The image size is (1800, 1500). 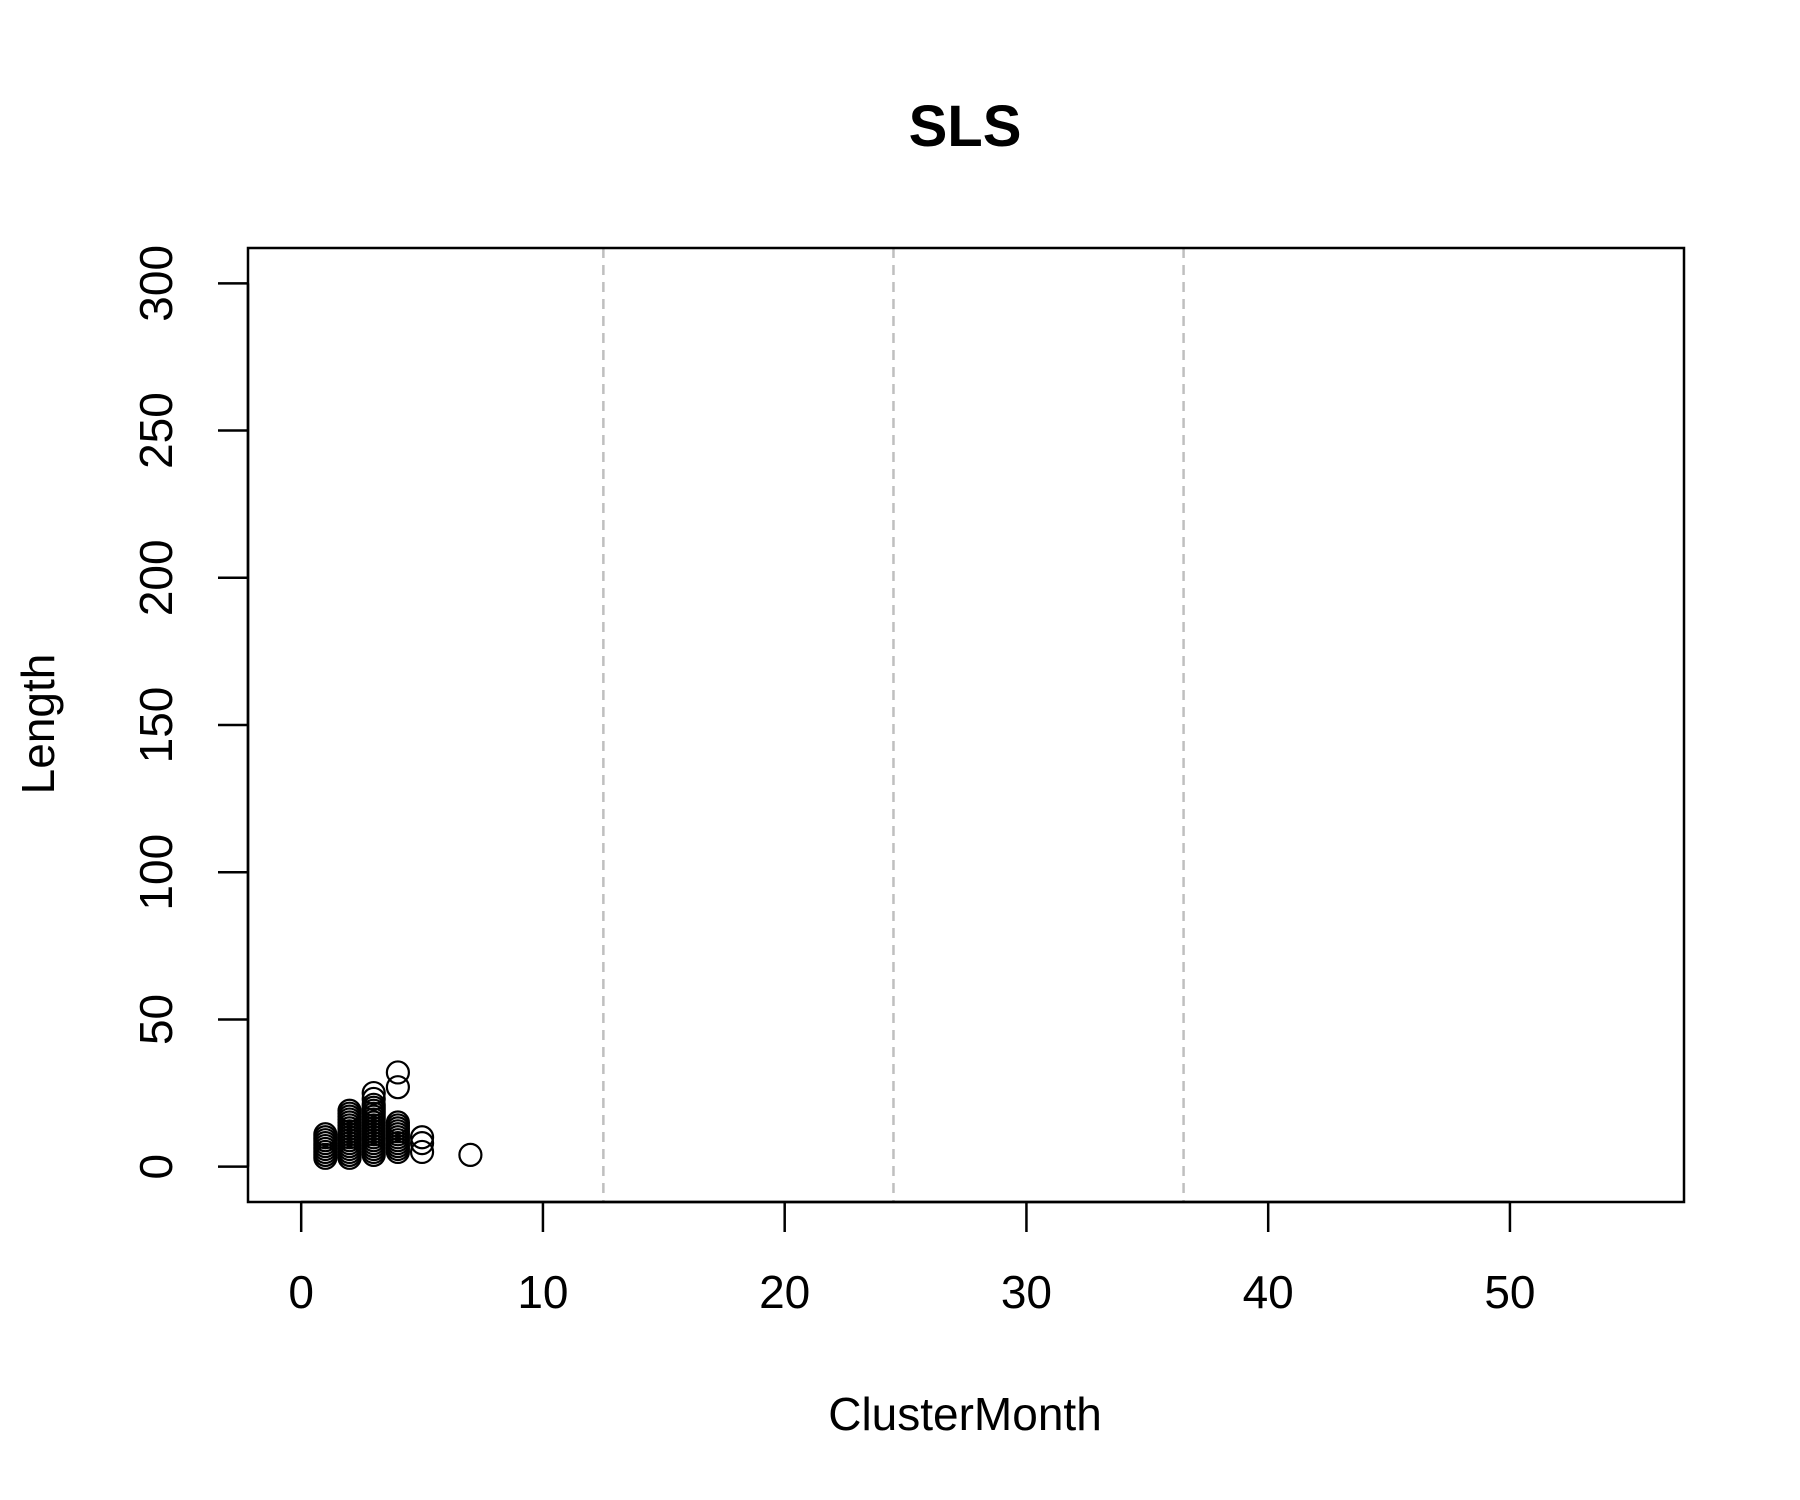 I want to click on y-tick-label: 50, so click(x=156, y=1019).